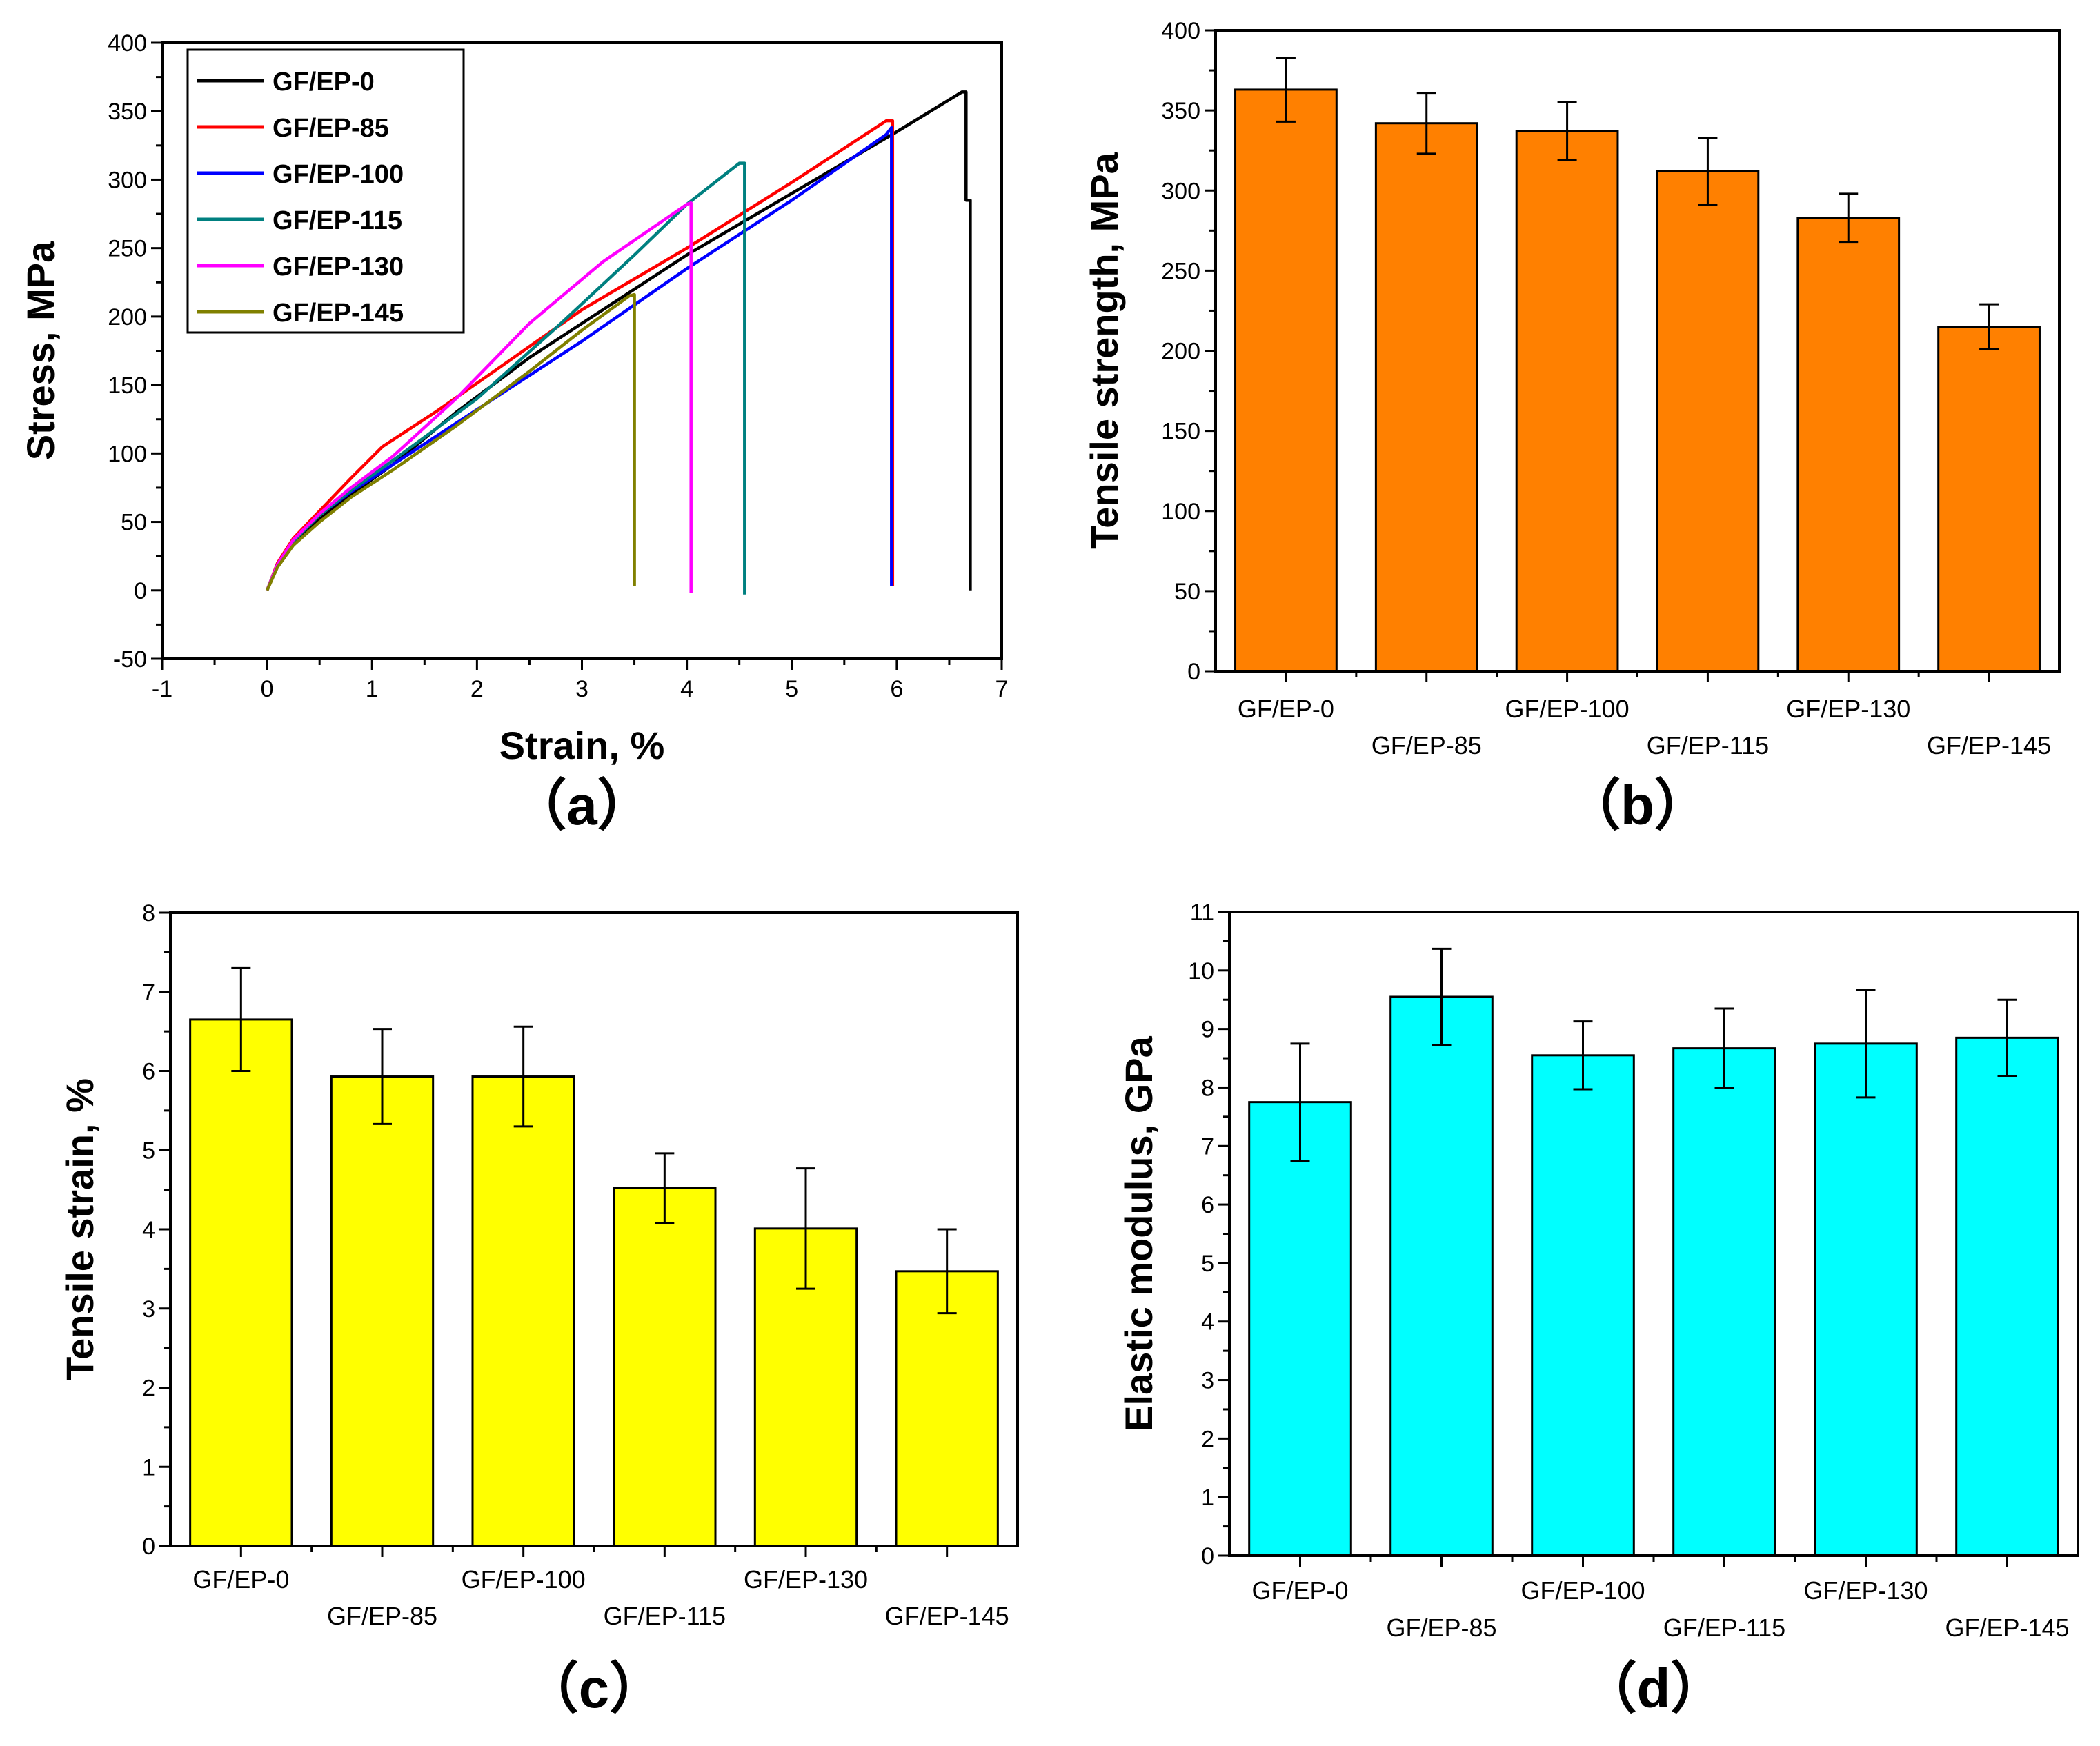 Image resolution: width=2100 pixels, height=1746 pixels. I want to click on y-tick-label: -50, so click(130, 659).